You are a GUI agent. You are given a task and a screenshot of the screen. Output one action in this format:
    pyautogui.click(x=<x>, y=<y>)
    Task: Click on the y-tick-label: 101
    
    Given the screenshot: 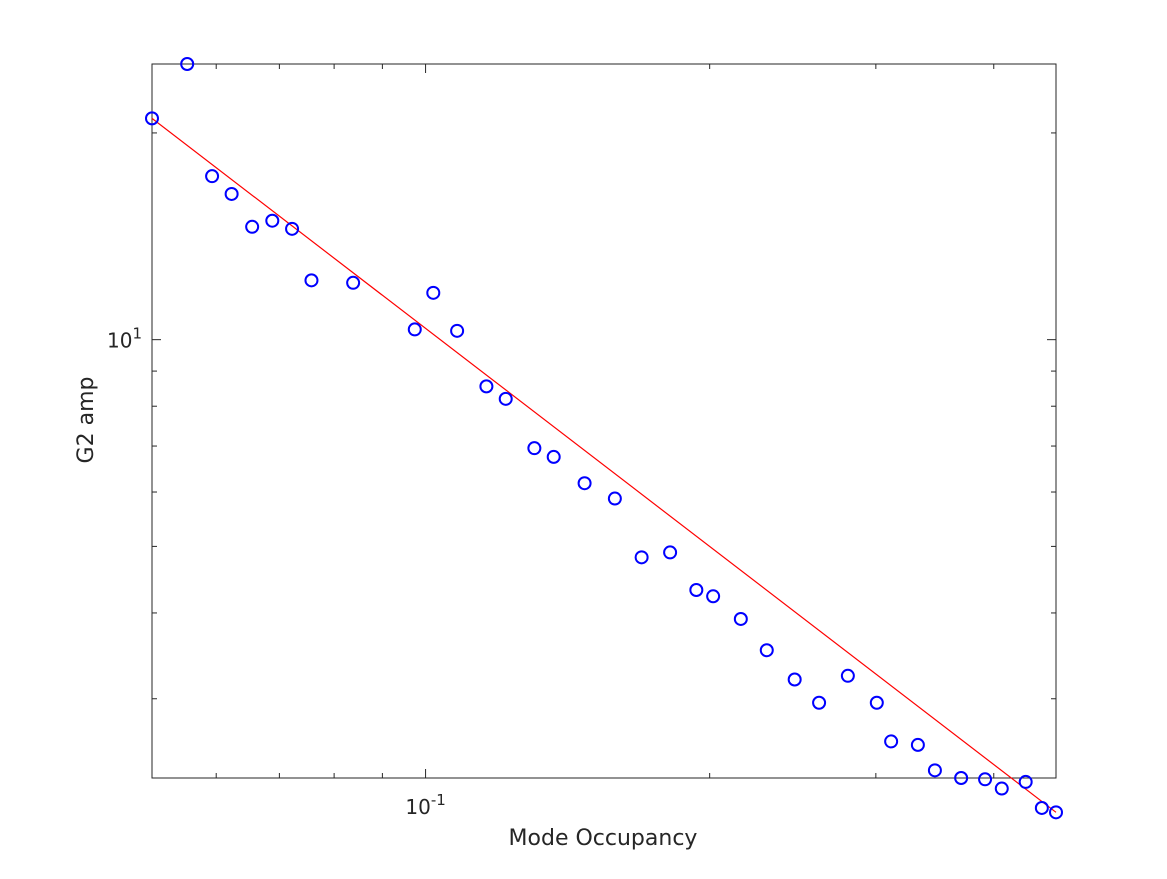 What is the action you would take?
    pyautogui.click(x=124, y=339)
    